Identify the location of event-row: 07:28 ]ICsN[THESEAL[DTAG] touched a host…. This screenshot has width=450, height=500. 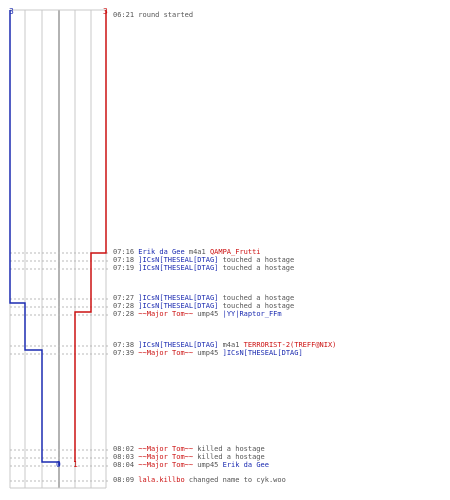
(203, 306).